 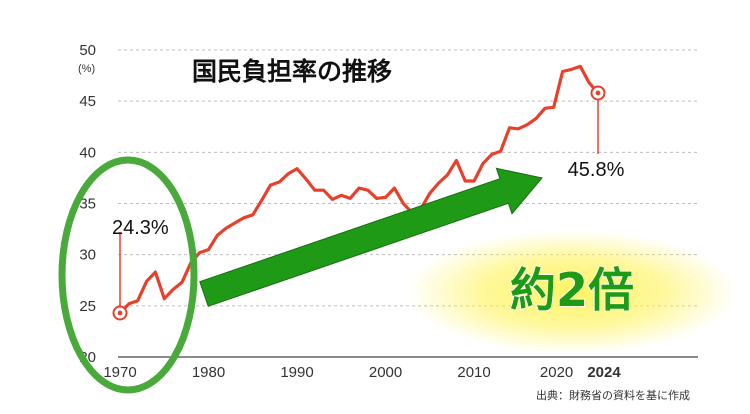 I want to click on chart-title: 国民負担率の推移, so click(x=292, y=71).